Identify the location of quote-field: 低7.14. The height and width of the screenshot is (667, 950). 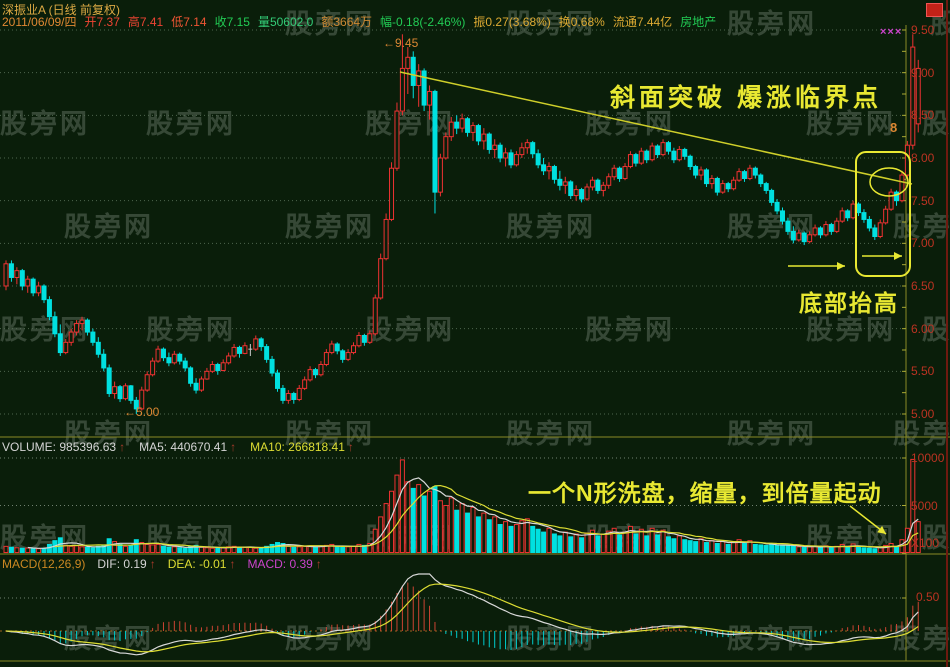
(189, 22).